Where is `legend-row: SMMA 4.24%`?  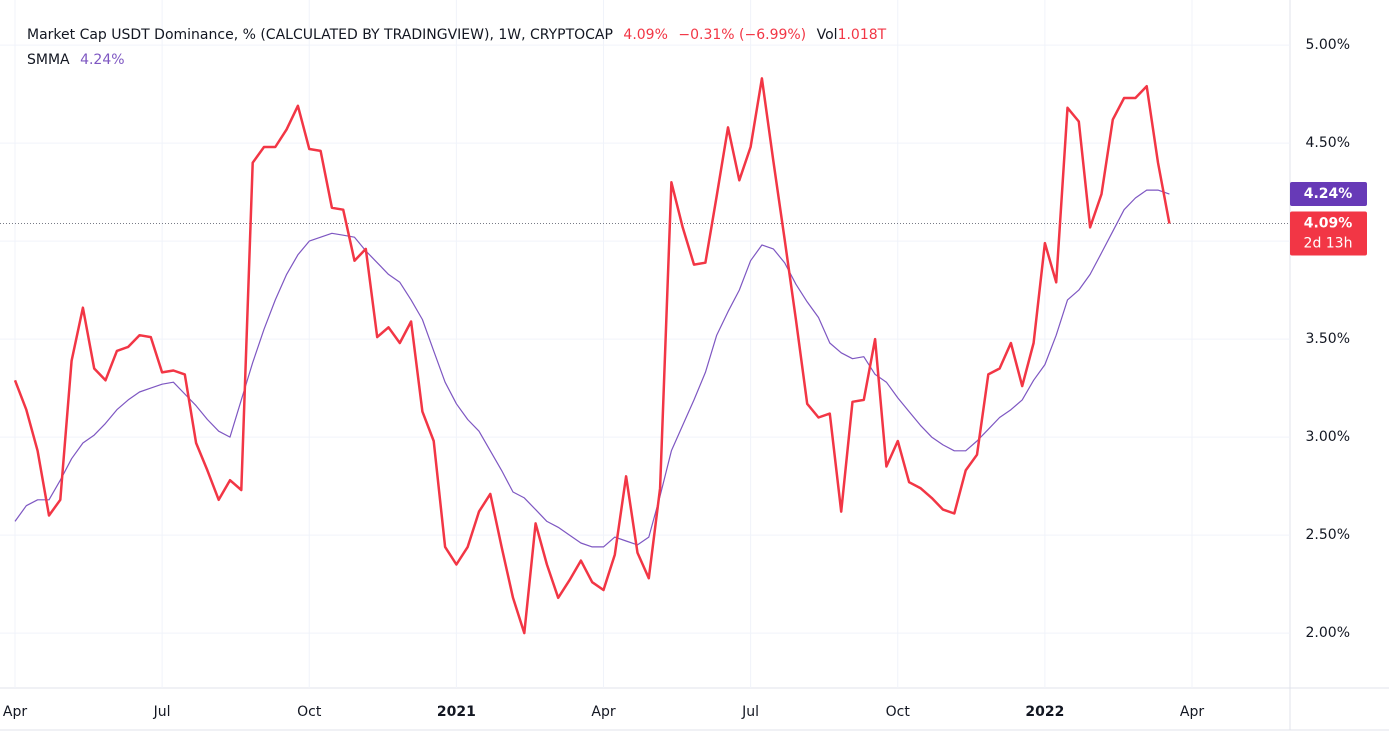
legend-row: SMMA 4.24% is located at coordinates (459, 60).